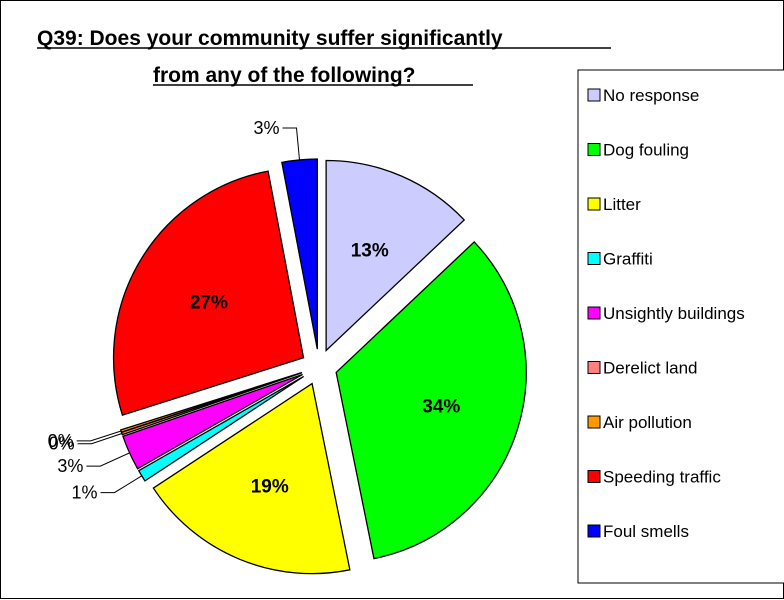 This screenshot has width=784, height=600. What do you see at coordinates (594, 149) in the screenshot?
I see `legend-swatch-dog-fouling` at bounding box center [594, 149].